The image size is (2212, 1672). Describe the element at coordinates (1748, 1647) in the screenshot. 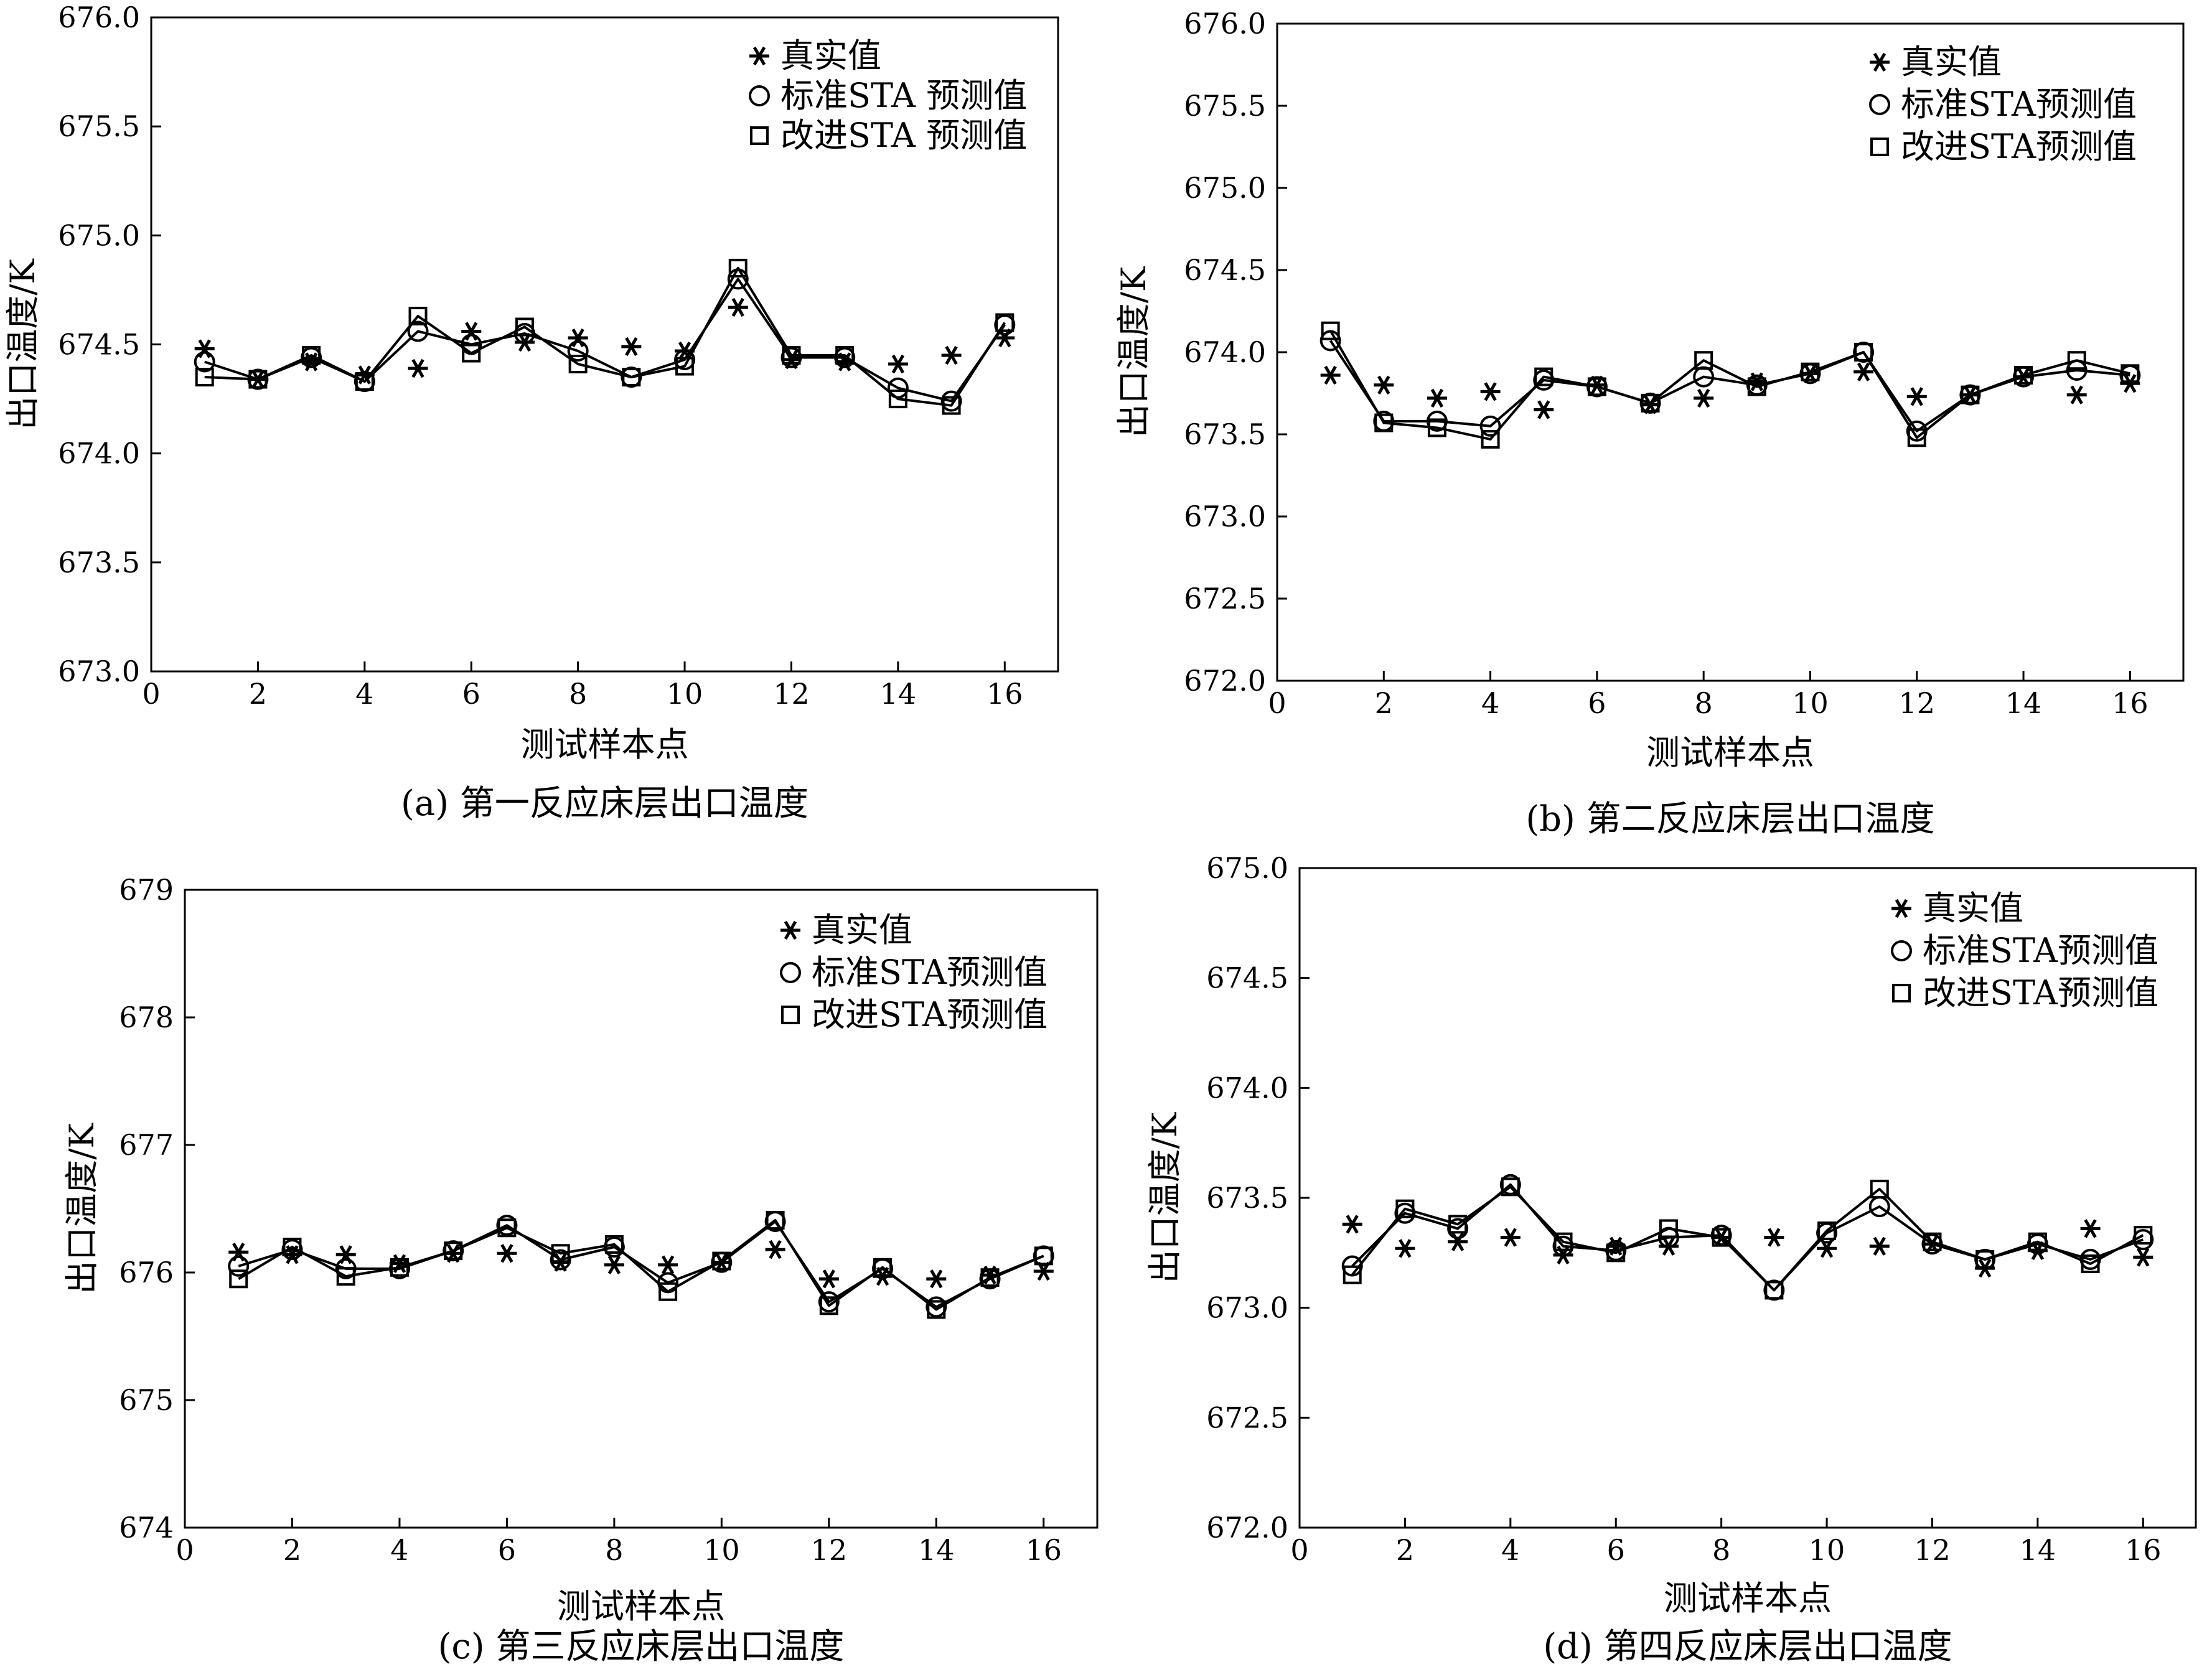

I see `panel-caption: (d) 第四反应床层出口温度` at that location.